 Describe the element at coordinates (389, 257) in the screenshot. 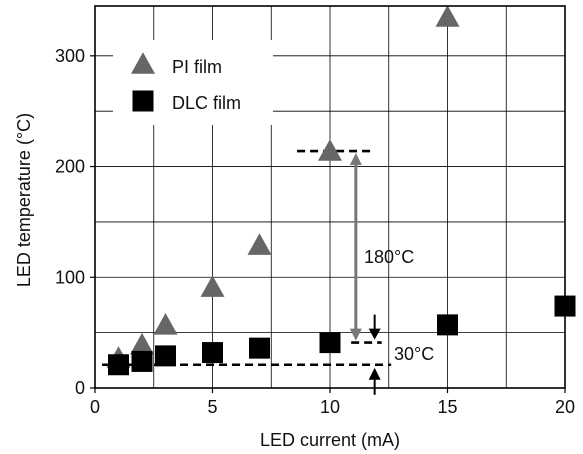

I see `annotation-180c: 180°C` at that location.